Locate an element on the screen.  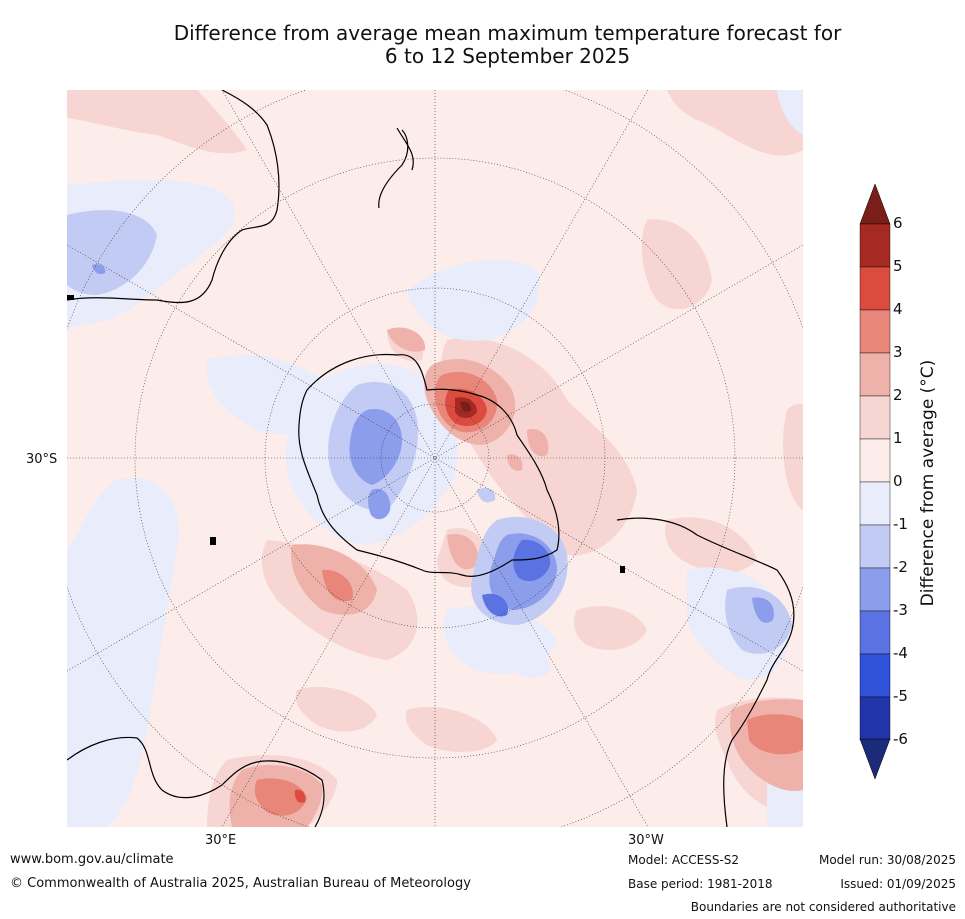
longitude-label-west: 30°W is located at coordinates (646, 840).